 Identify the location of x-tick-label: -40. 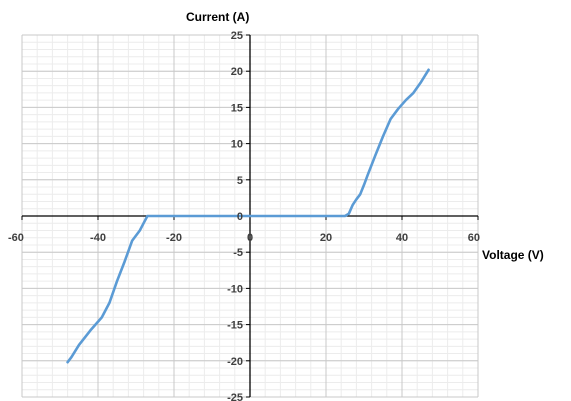
(98, 238).